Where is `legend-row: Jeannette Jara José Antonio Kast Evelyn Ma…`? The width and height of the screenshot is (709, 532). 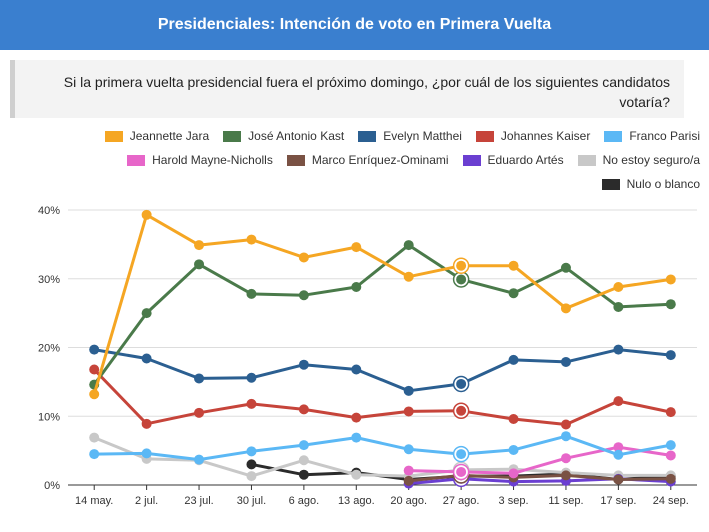 legend-row: Jeannette Jara José Antonio Kast Evelyn Ma… is located at coordinates (360, 136).